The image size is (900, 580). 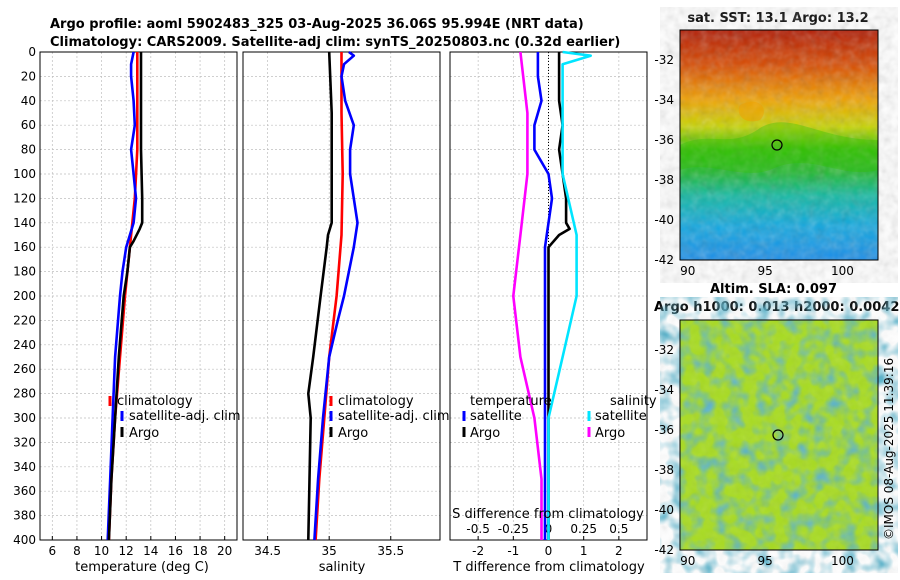 What do you see at coordinates (610, 433) in the screenshot?
I see `legend-s-argo: Argo` at bounding box center [610, 433].